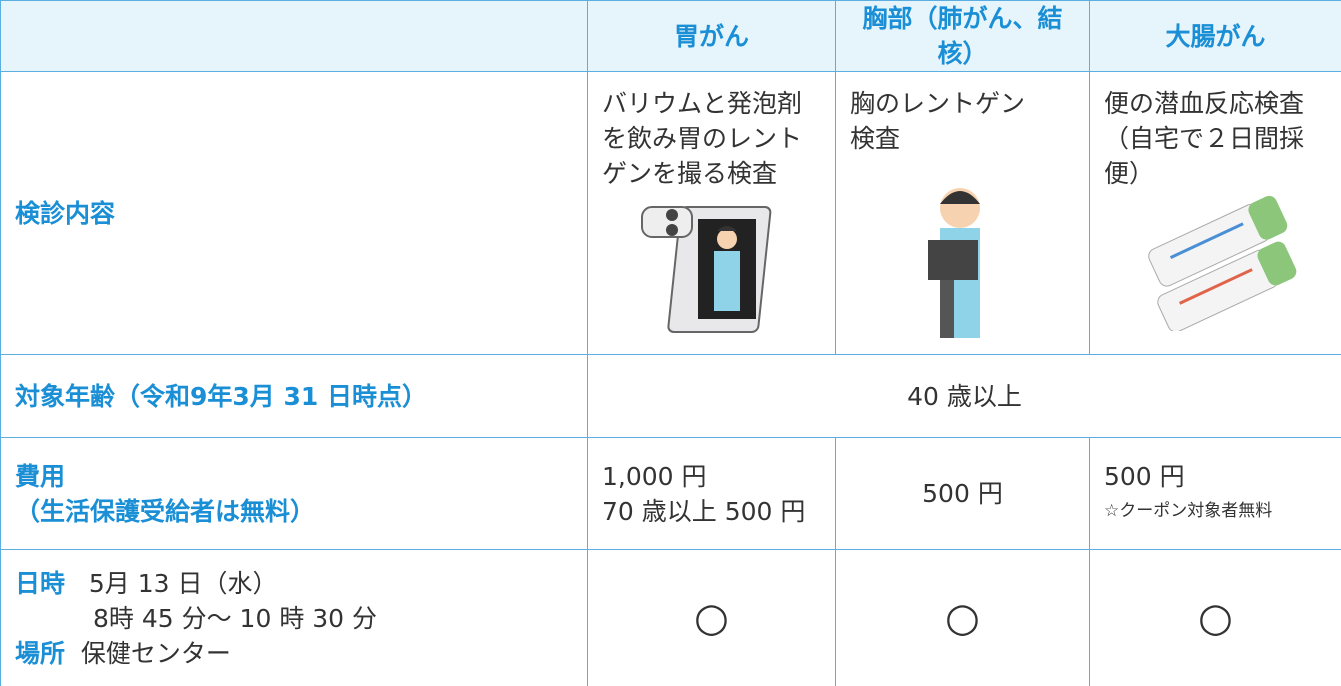 Image resolution: width=1341 pixels, height=686 pixels. I want to click on cell: 500 円, so click(963, 494).